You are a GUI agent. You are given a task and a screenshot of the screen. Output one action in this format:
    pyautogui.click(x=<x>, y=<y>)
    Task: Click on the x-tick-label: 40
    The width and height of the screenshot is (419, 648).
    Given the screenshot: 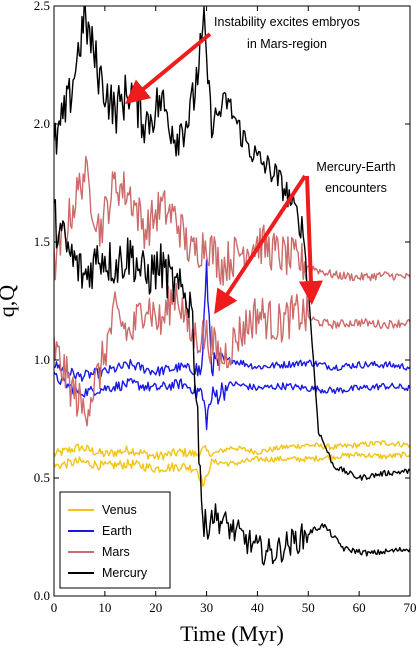 What is the action you would take?
    pyautogui.click(x=257, y=607)
    